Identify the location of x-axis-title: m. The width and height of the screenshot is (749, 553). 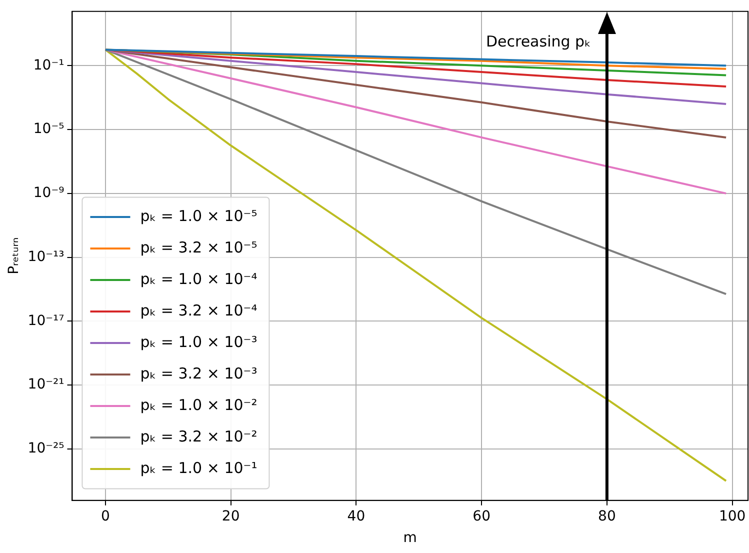
(410, 538).